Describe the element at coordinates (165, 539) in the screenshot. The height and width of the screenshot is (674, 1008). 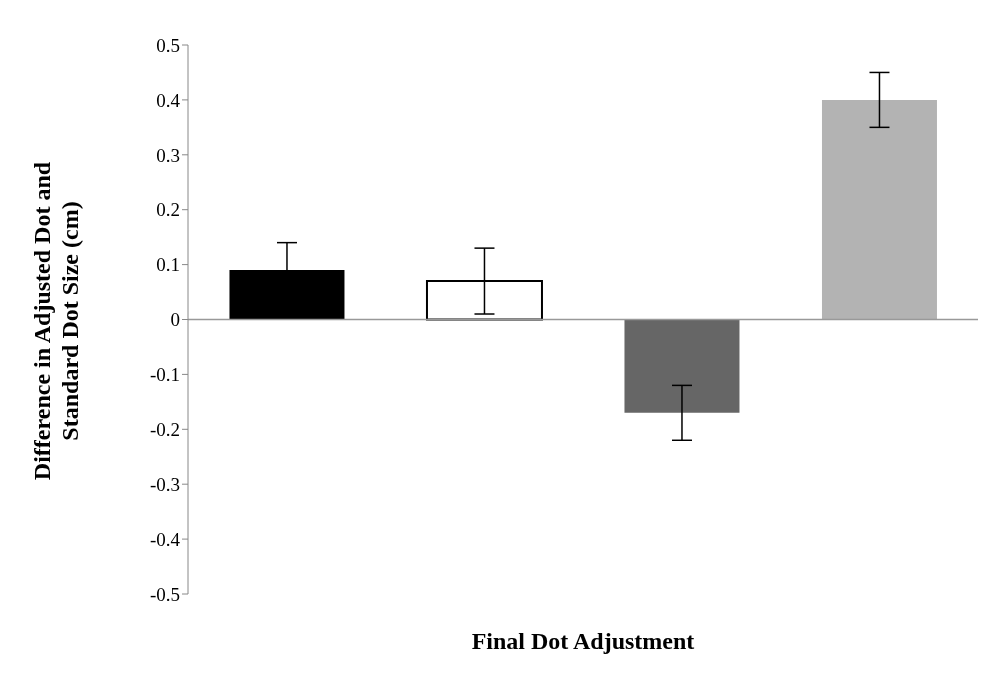
I see `y-tick-label: -0.4` at that location.